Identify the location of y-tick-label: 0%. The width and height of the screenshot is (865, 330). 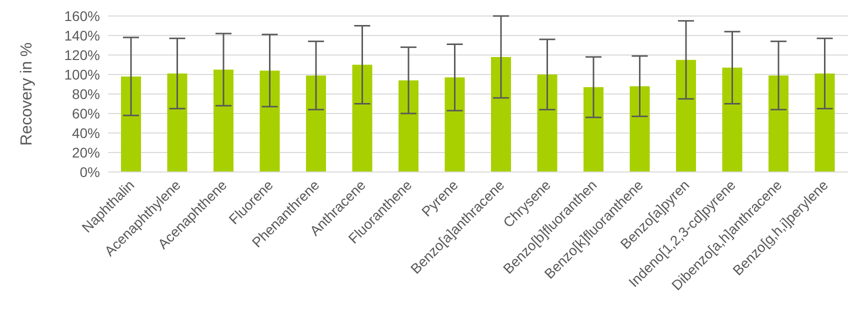
(90, 172).